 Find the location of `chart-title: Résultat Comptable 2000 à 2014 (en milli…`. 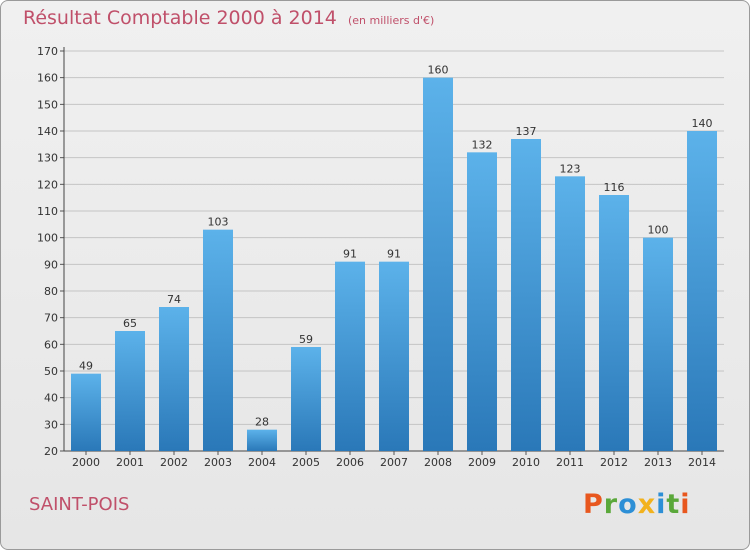

chart-title: Résultat Comptable 2000 à 2014 (en milli… is located at coordinates (228, 18).